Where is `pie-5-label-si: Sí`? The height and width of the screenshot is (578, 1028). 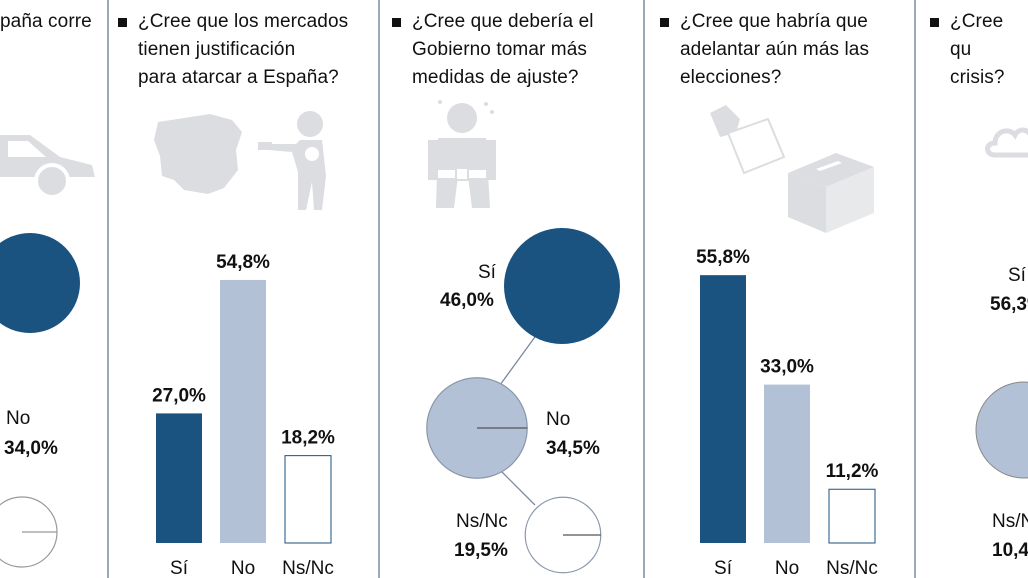
pie-5-label-si: Sí is located at coordinates (1017, 275).